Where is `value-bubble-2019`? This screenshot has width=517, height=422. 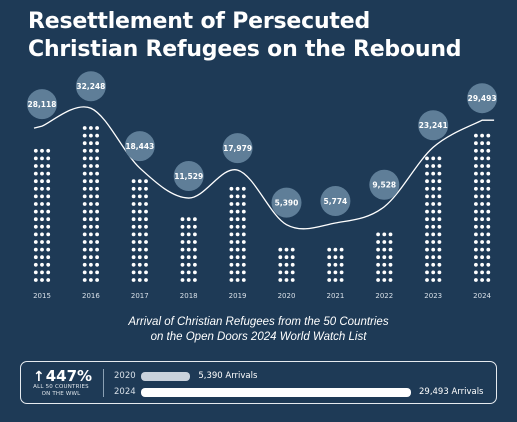
value-bubble-2019 is located at coordinates (237, 148).